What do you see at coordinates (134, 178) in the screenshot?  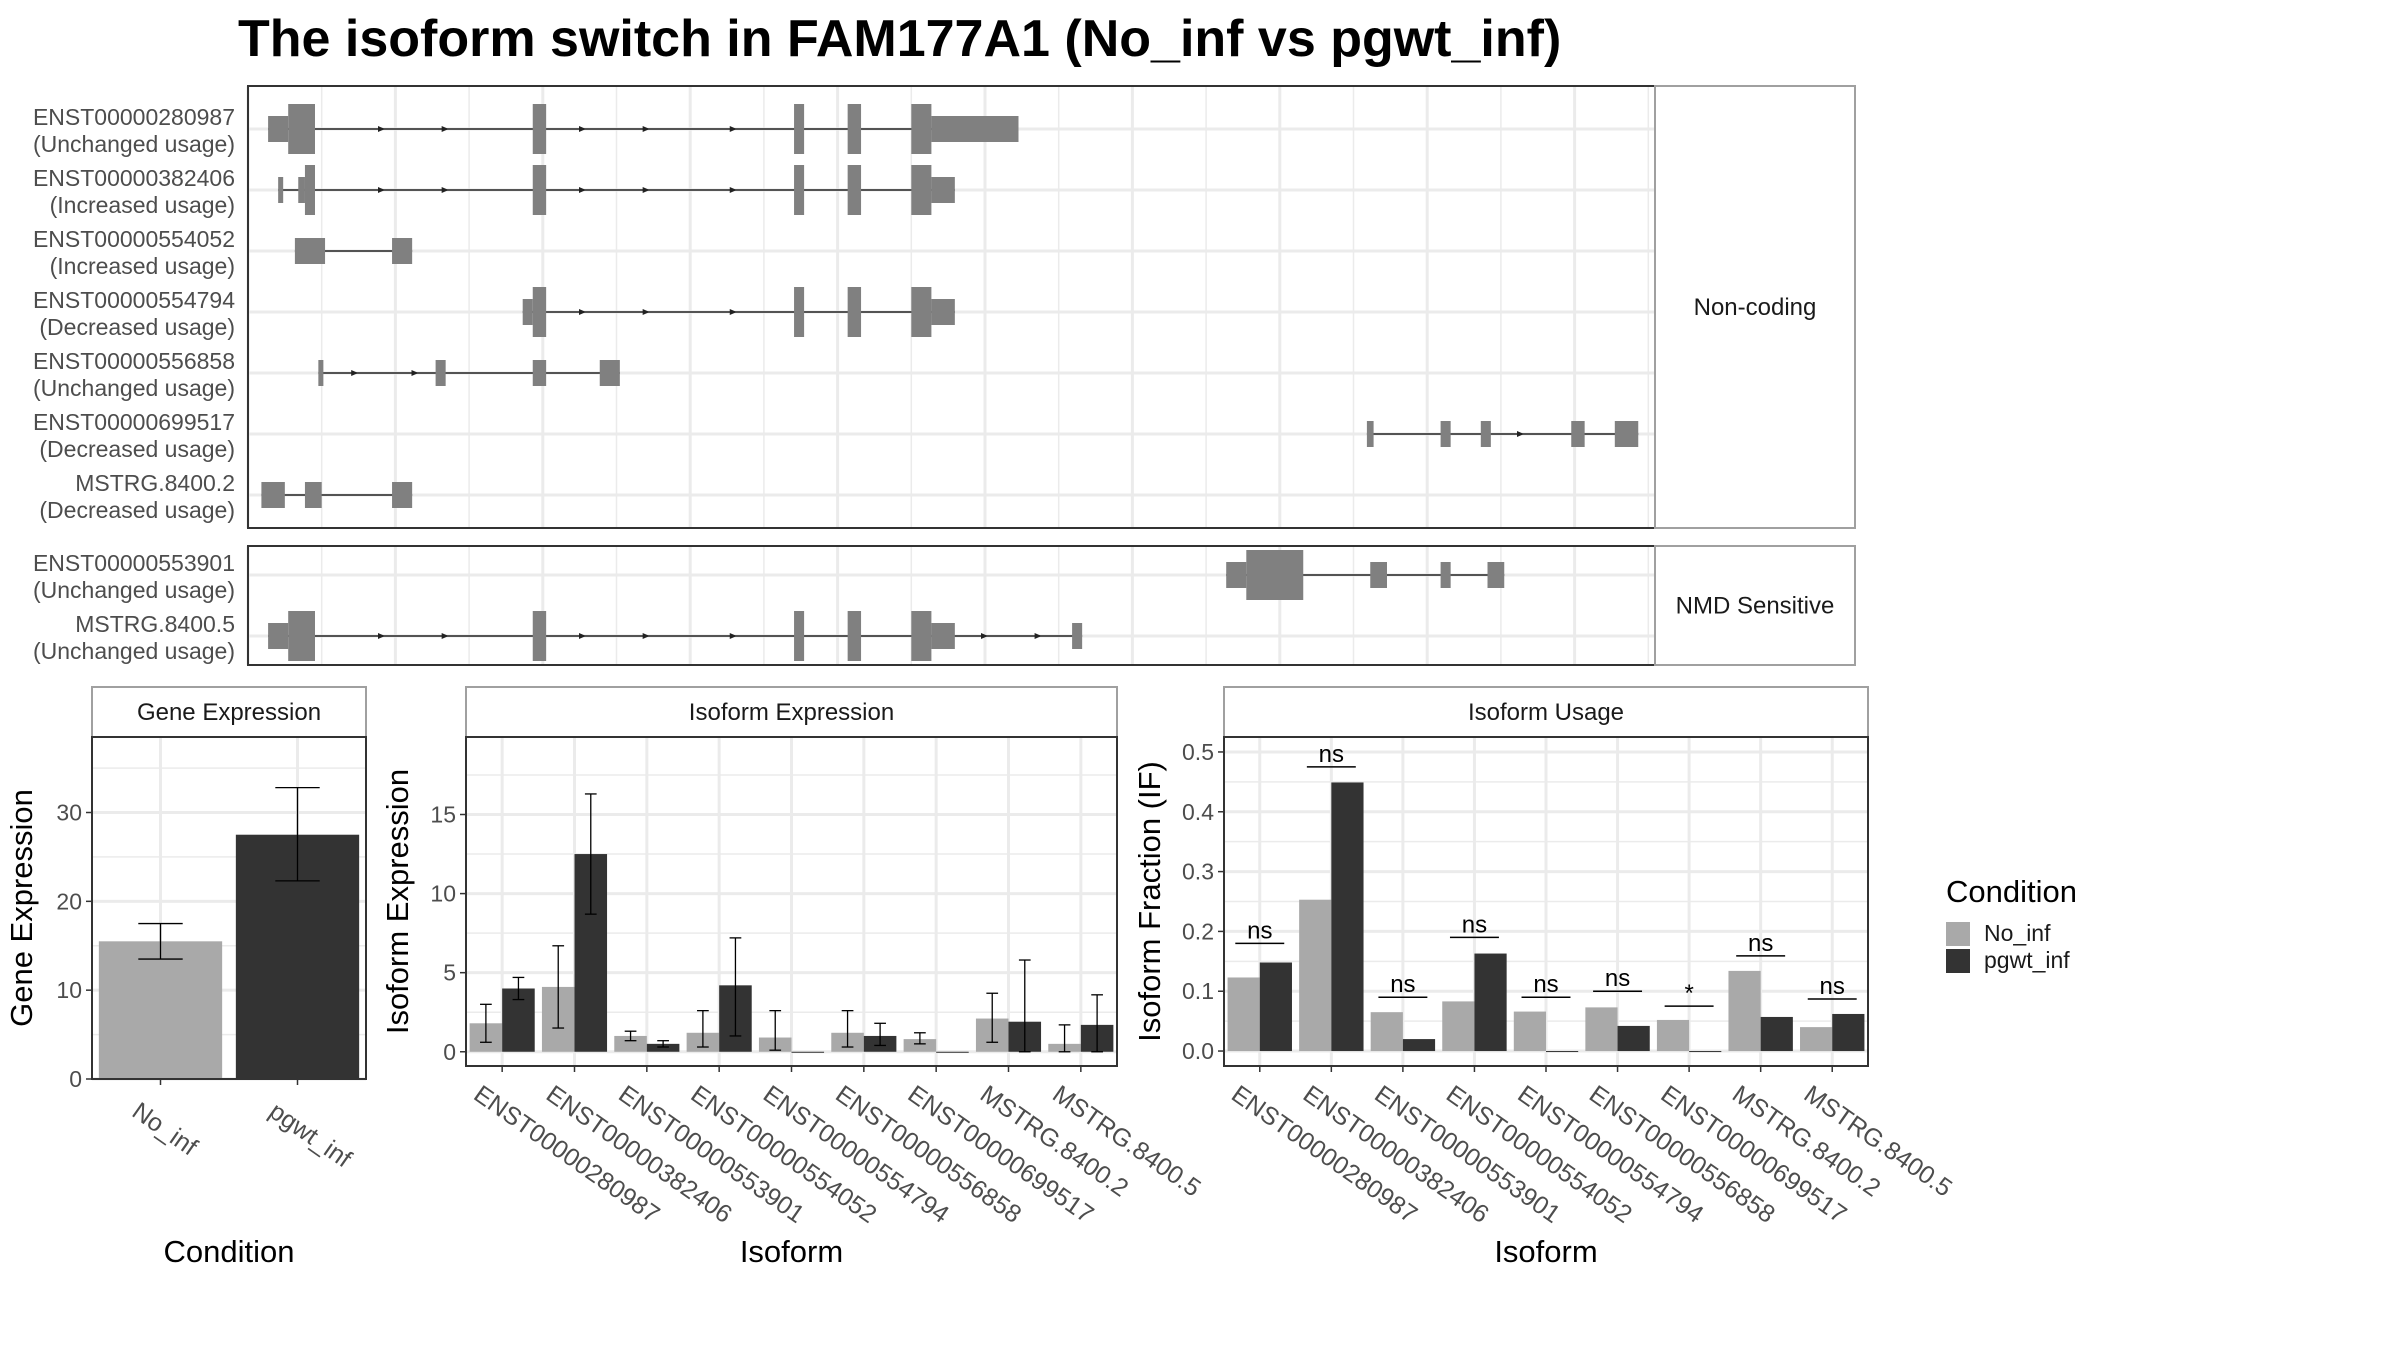 I see `isoform-label: ENST00000382406` at bounding box center [134, 178].